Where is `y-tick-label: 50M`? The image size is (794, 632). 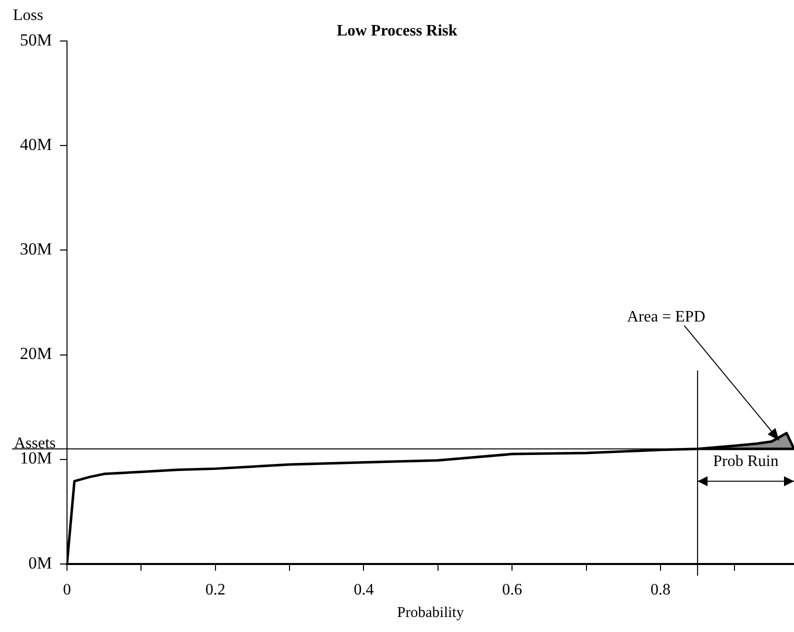 y-tick-label: 50M is located at coordinates (36, 40).